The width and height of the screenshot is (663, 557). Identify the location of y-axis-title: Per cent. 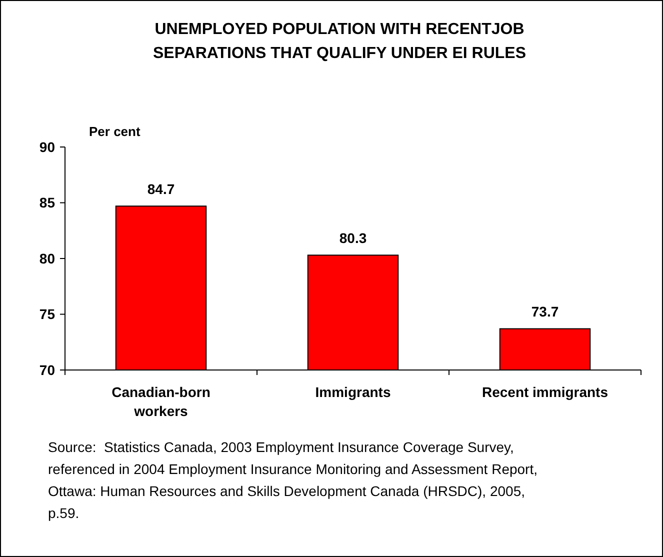
(115, 131).